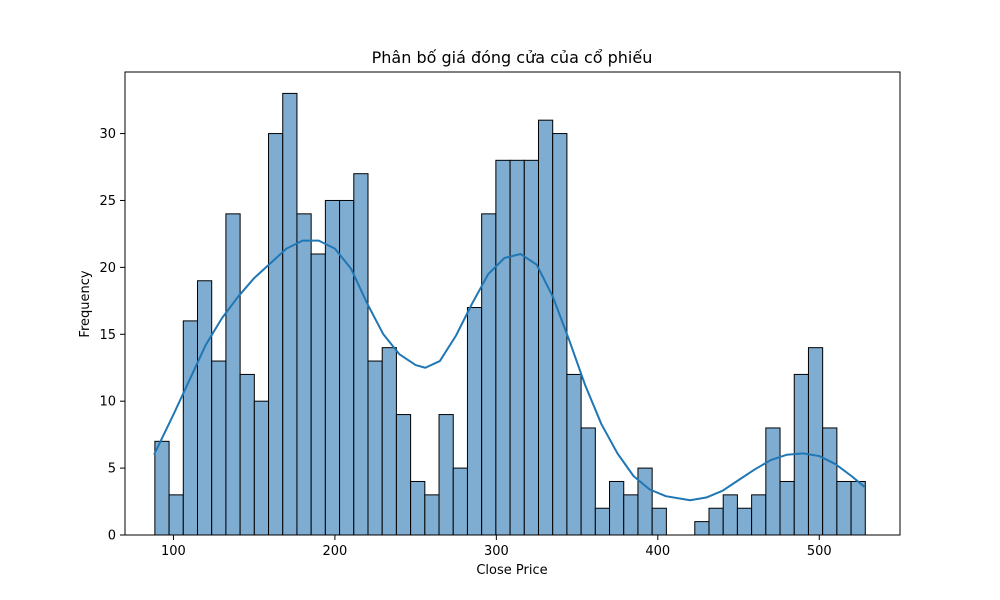 The image size is (1000, 600). I want to click on x-tick-label: 100, so click(173, 551).